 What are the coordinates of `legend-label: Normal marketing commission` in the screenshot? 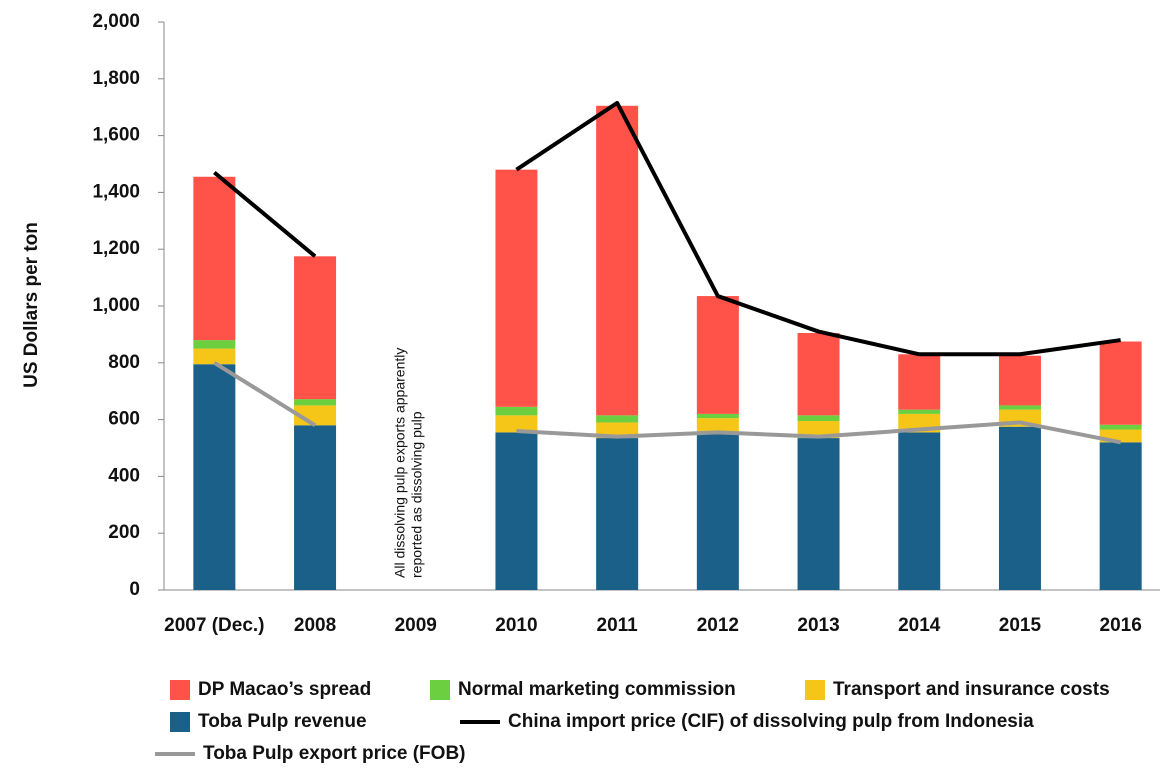 It's located at (597, 689).